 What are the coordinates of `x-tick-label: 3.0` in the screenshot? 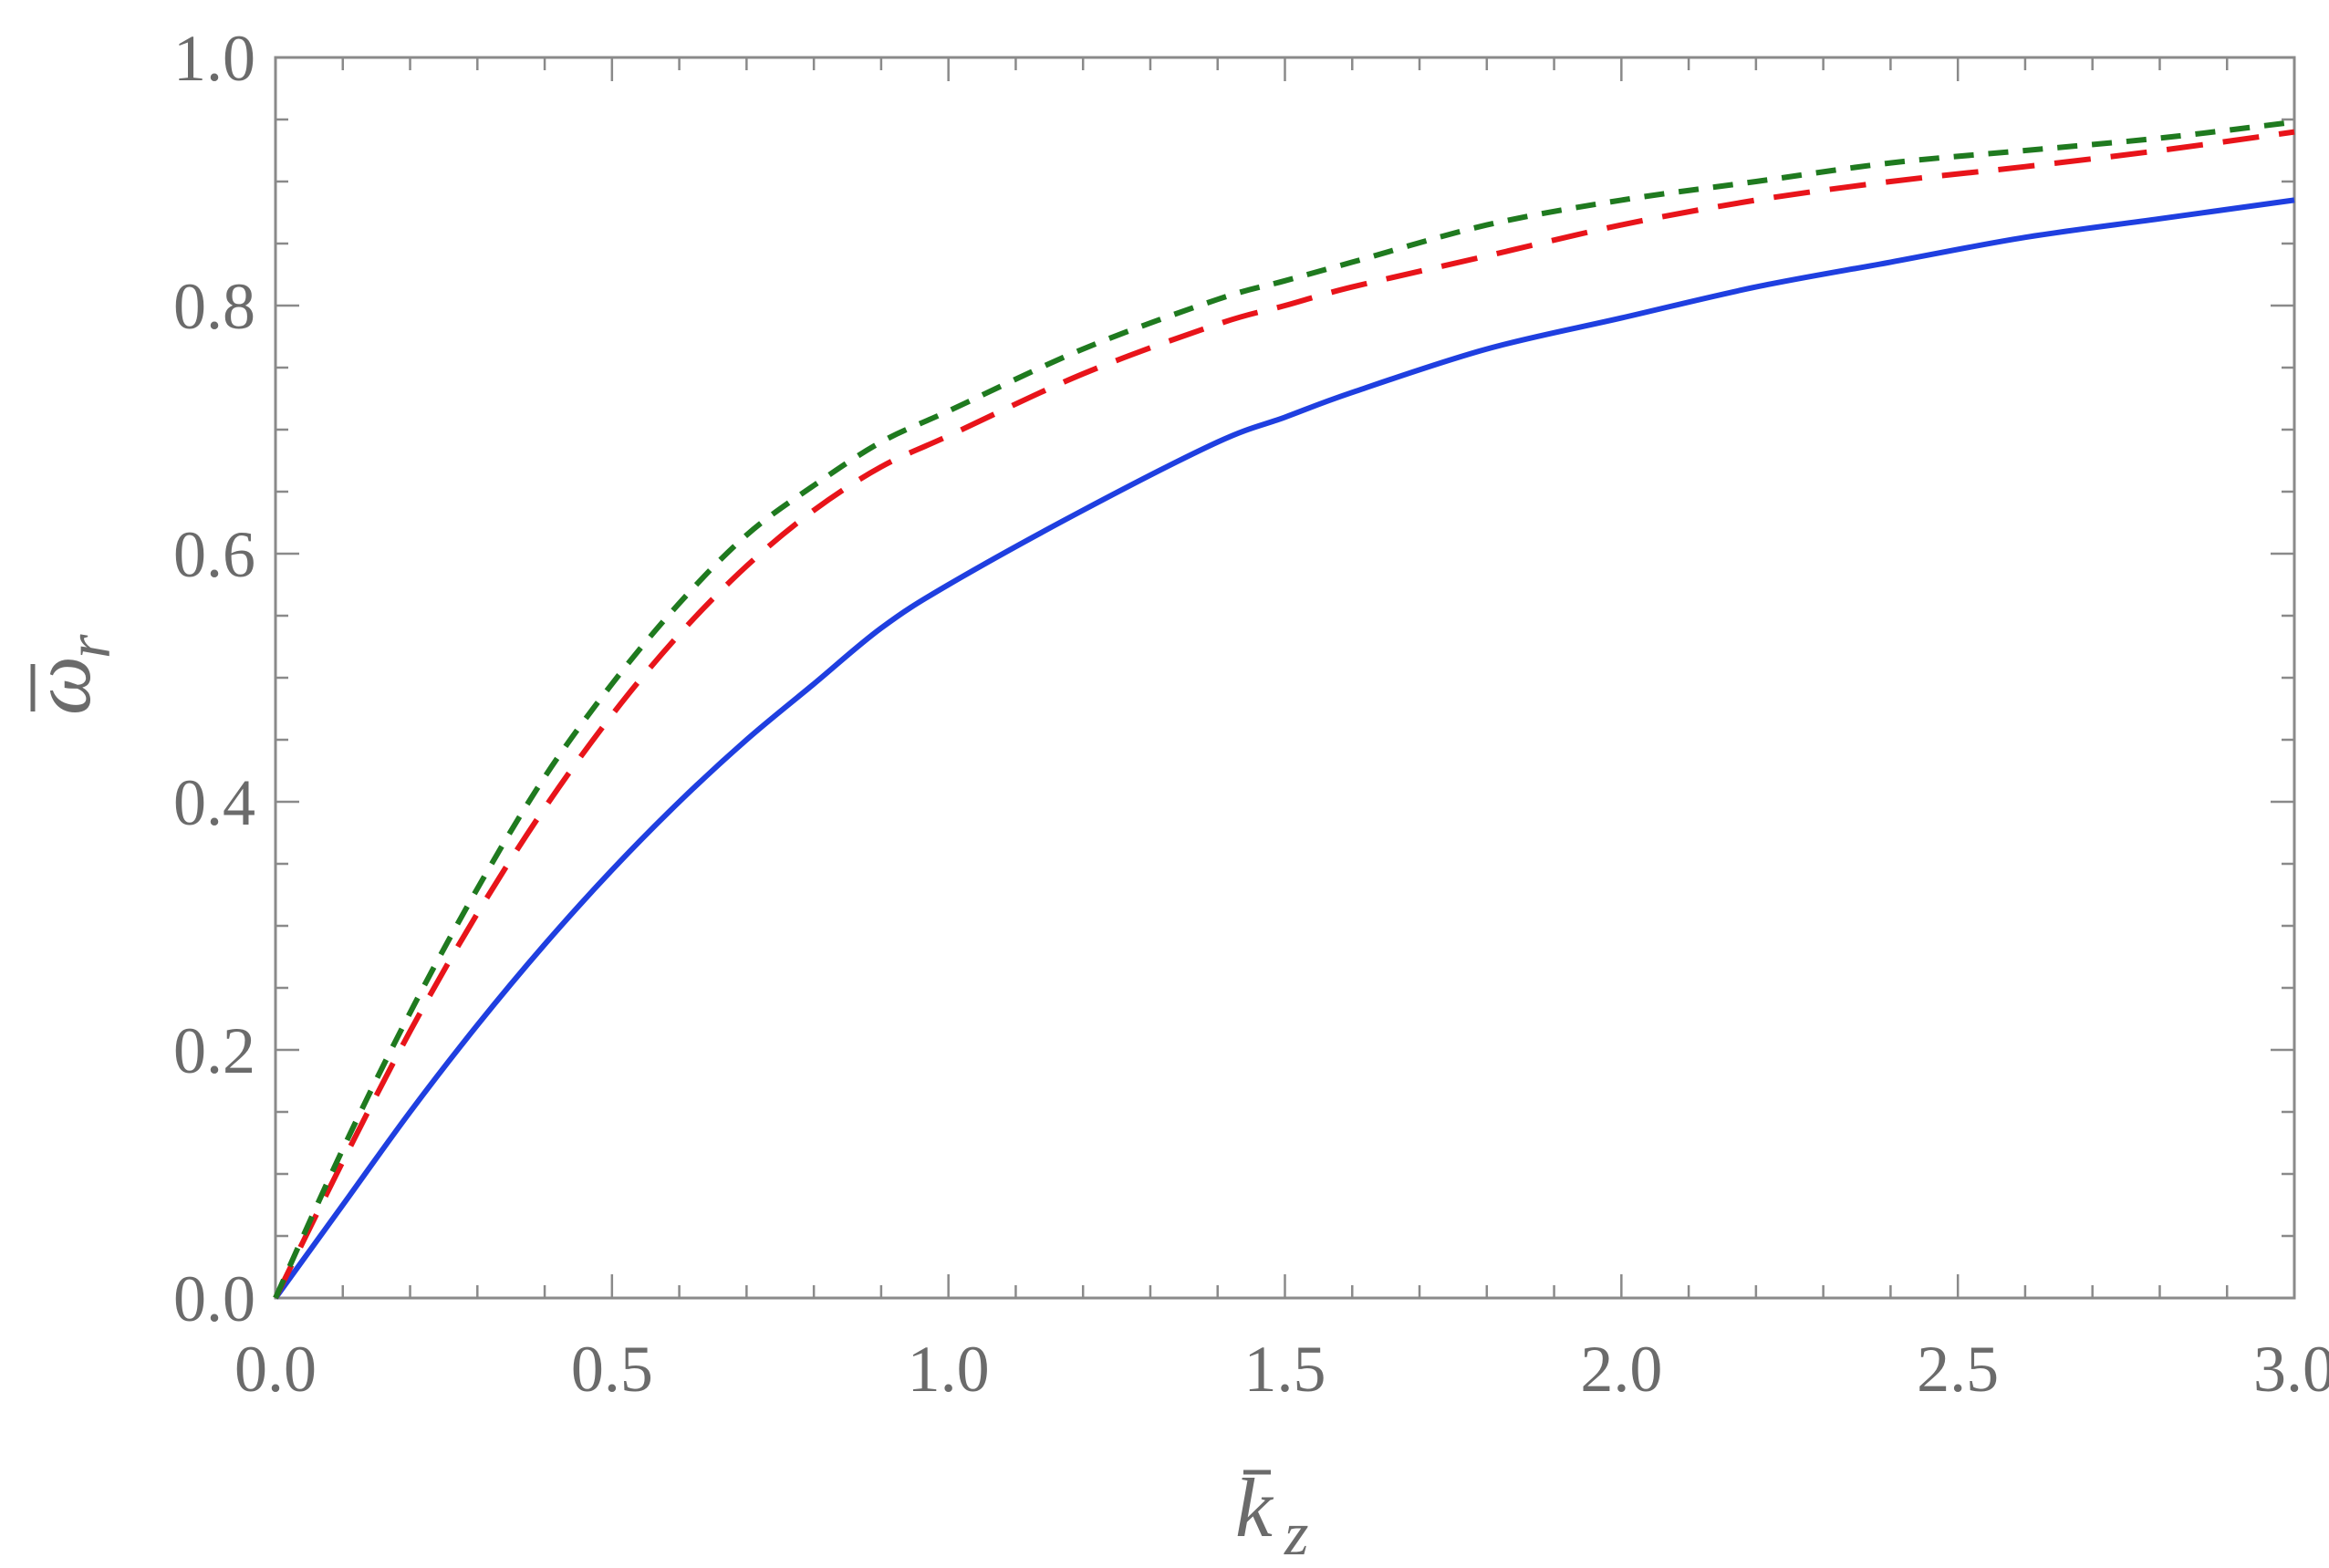 It's located at (2291, 1369).